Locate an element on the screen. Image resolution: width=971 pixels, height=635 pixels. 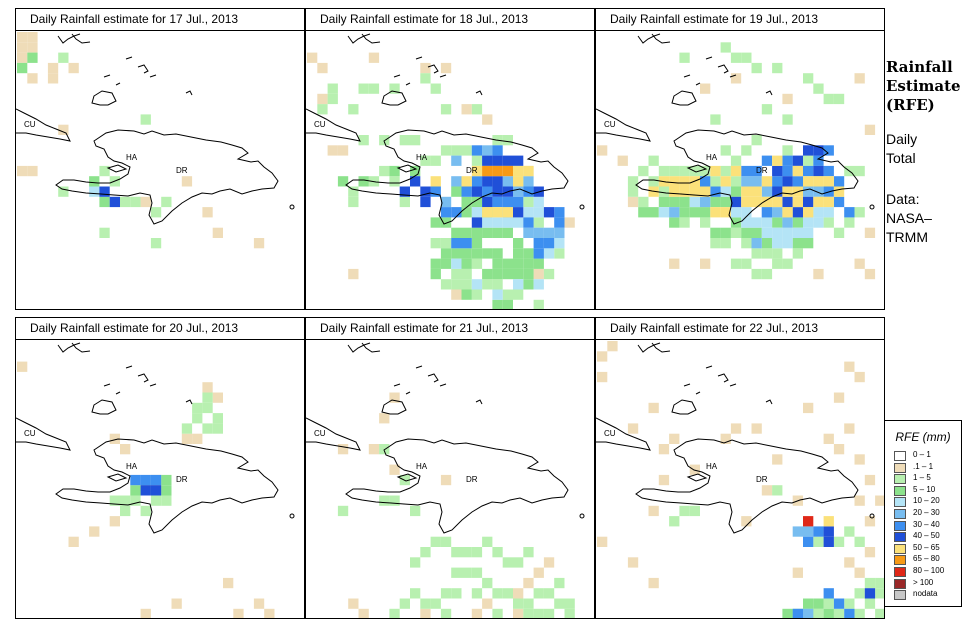
source-line-3: TRMM is located at coordinates (907, 237).